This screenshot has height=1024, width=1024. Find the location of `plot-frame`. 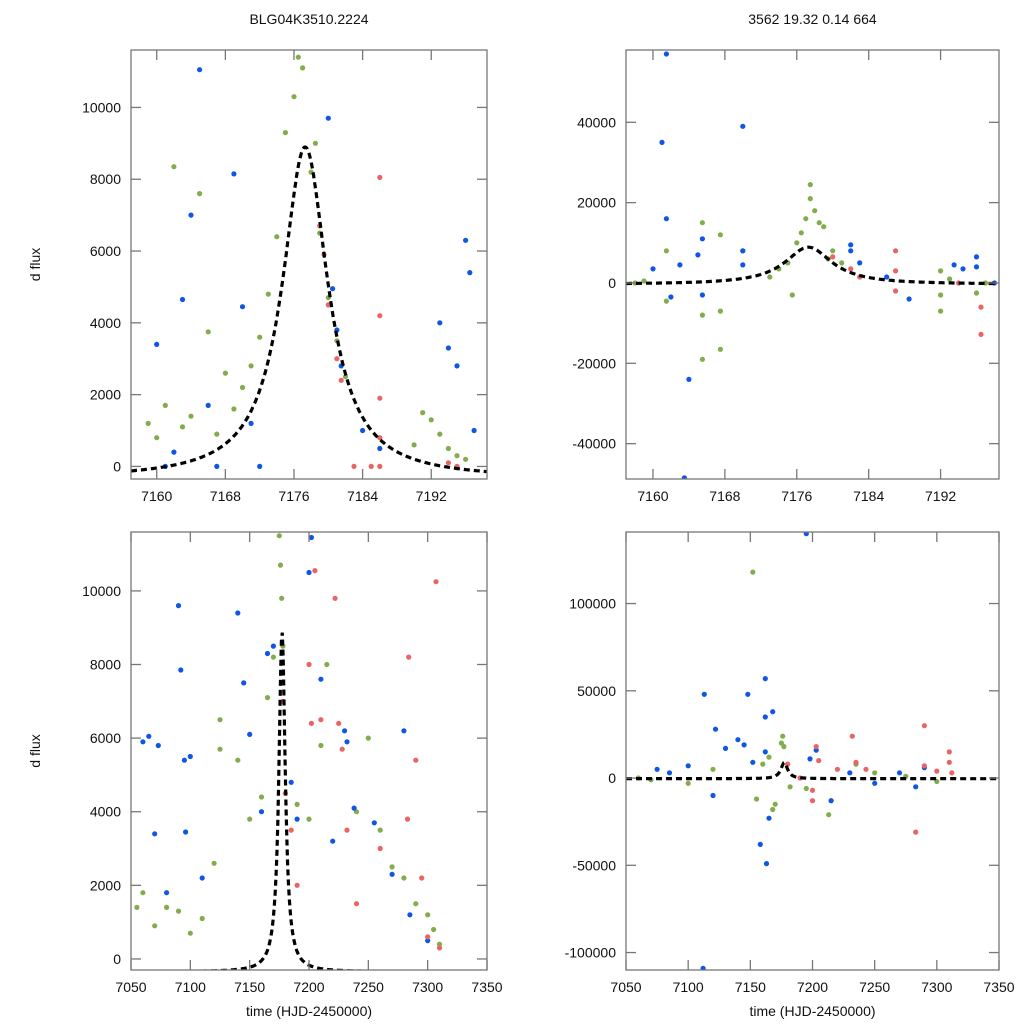

plot-frame is located at coordinates (309, 264).